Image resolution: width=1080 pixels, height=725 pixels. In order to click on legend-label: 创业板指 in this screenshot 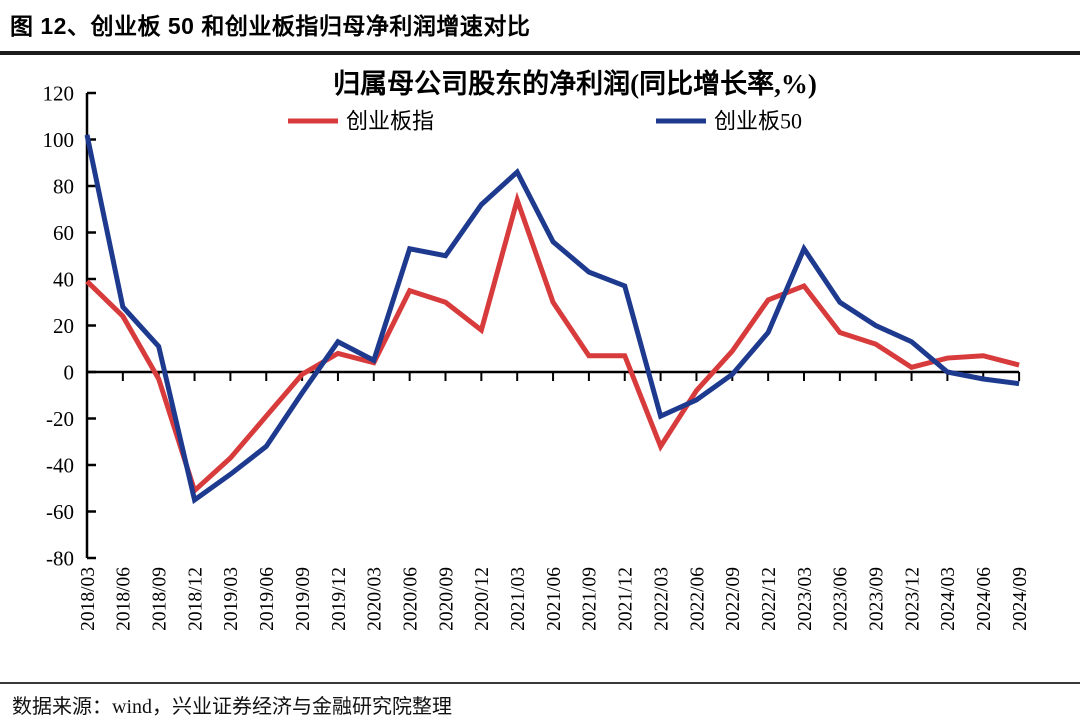, I will do `click(390, 121)`.